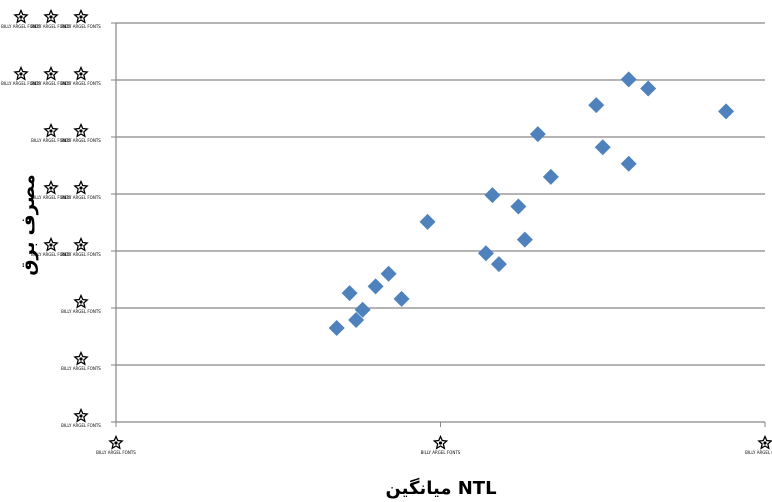 The width and height of the screenshot is (772, 502). I want to click on y-tick-label-5-1: BILLY ARGEL FONTS, so click(51, 132).